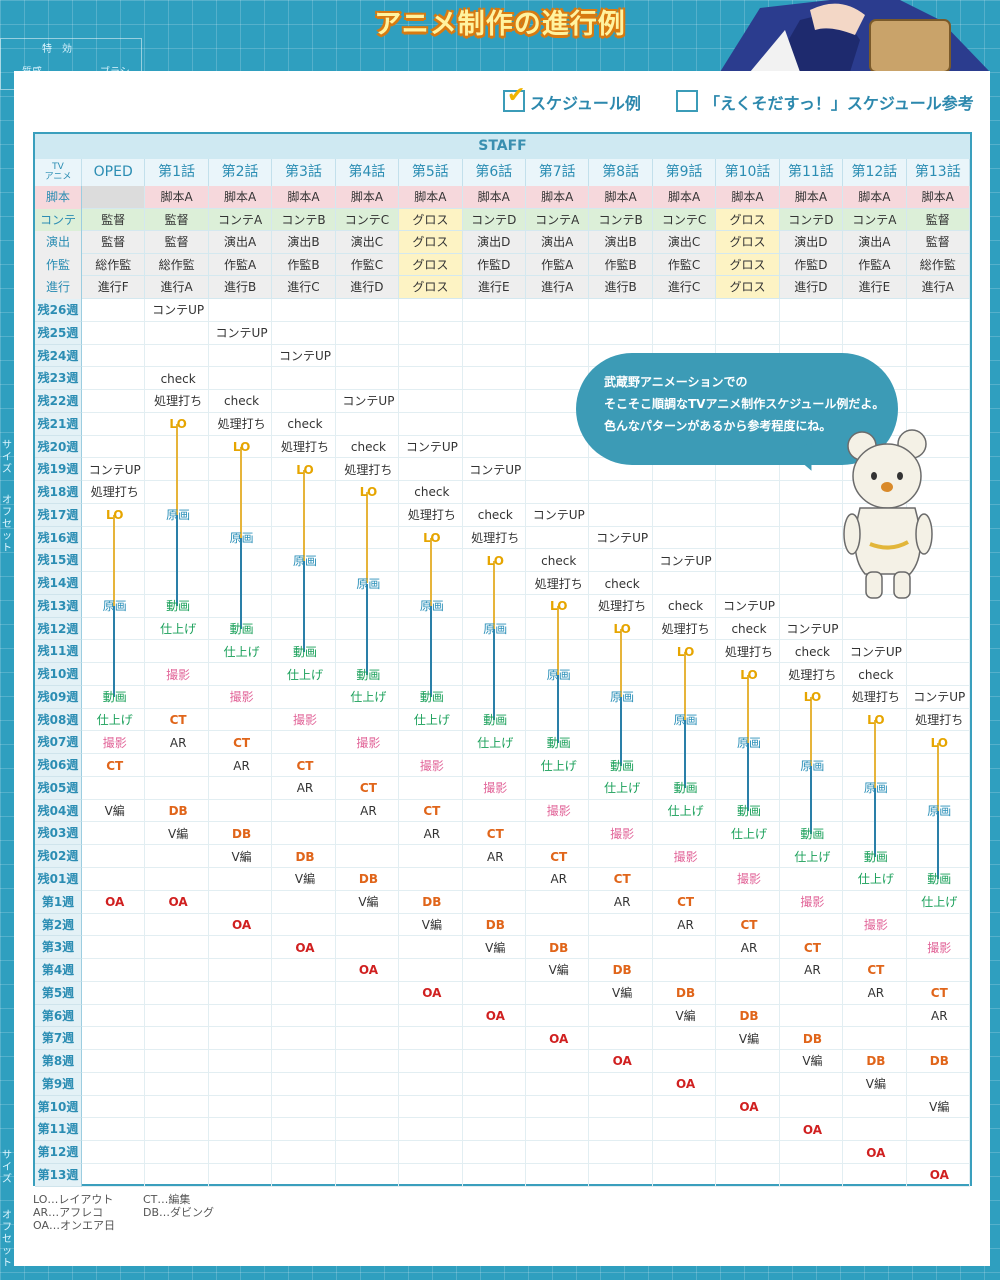 The width and height of the screenshot is (1000, 1280). I want to click on schedule-event: check, so click(749, 629).